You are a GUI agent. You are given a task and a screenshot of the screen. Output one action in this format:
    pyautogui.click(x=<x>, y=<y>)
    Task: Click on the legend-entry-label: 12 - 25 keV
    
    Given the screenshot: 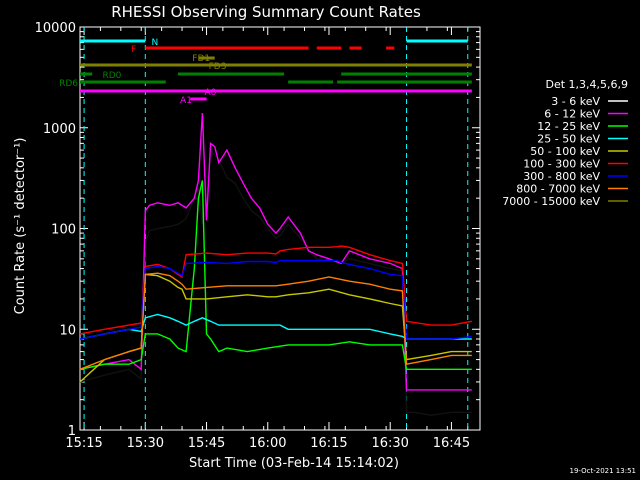 What is the action you would take?
    pyautogui.click(x=568, y=126)
    